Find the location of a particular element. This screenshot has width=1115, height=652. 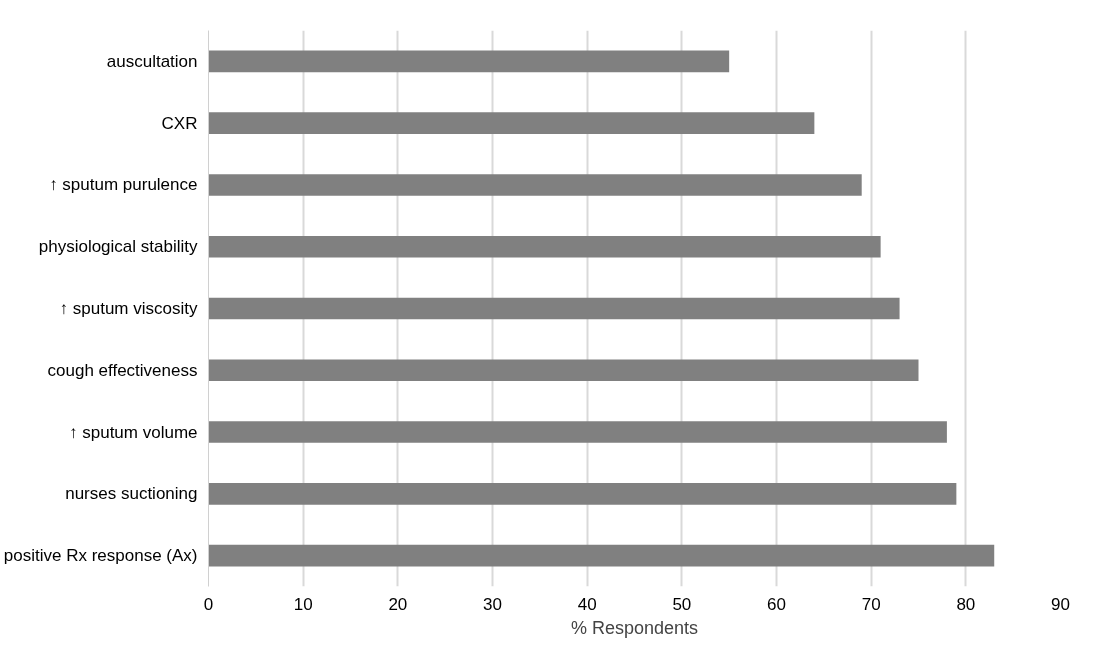

y-tick-label: ↑ sputum viscosity is located at coordinates (128, 308).